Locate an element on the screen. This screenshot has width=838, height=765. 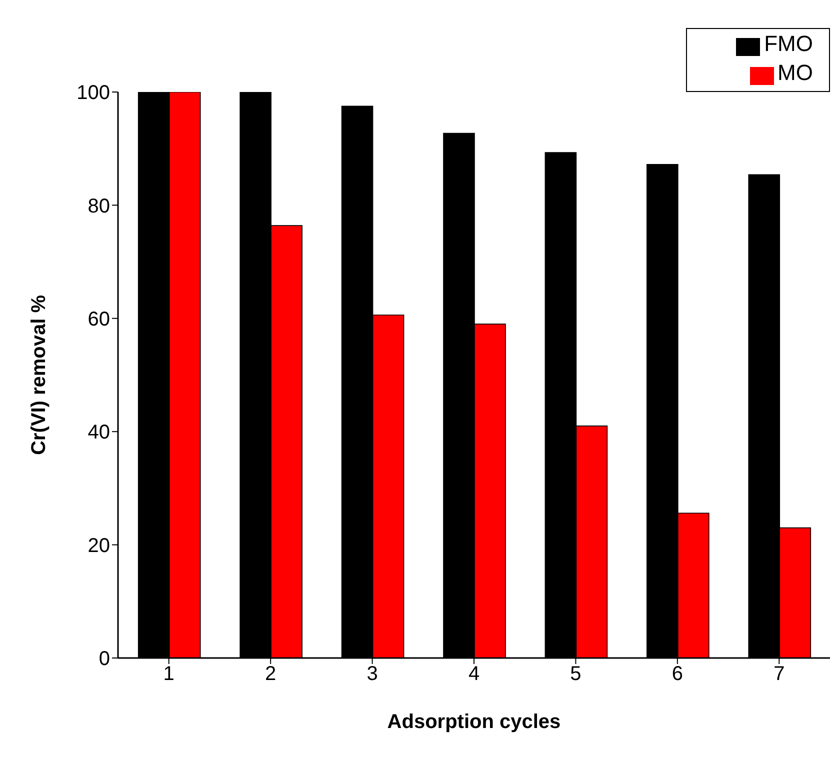
x-tick-label: 3 is located at coordinates (372, 674).